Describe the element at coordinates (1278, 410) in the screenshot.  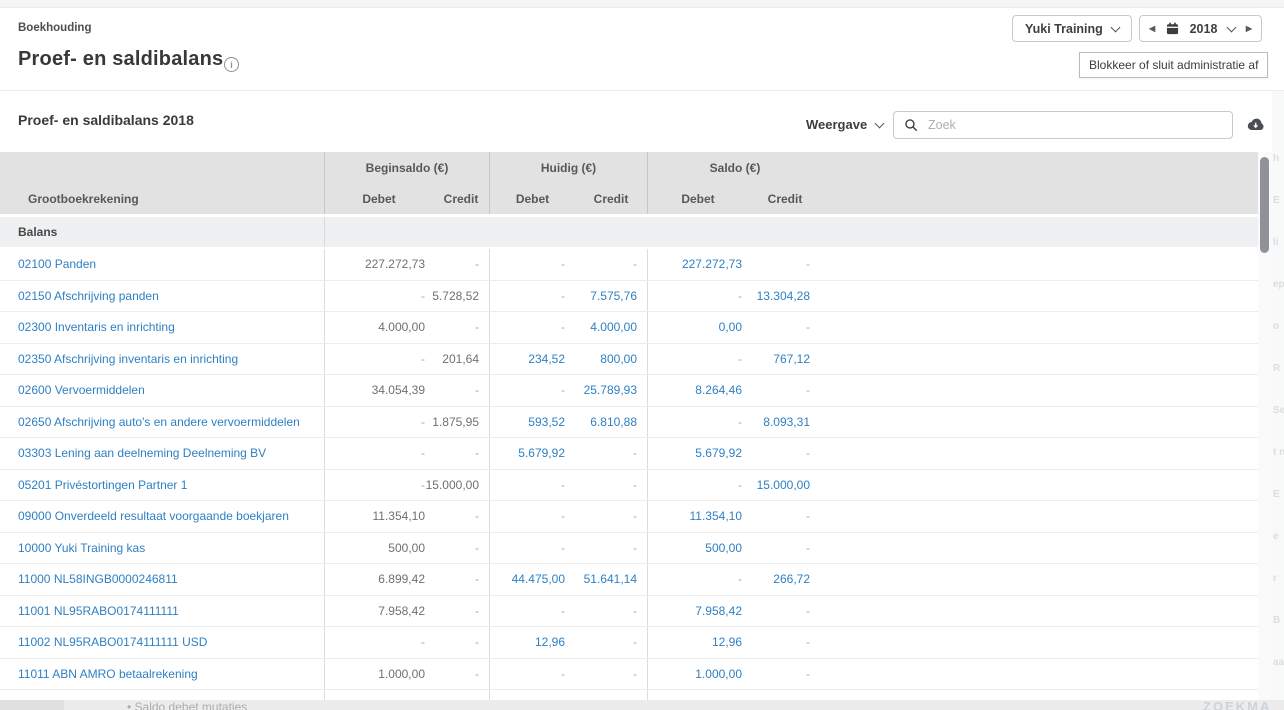
I see `edge-peek-text: Se` at that location.